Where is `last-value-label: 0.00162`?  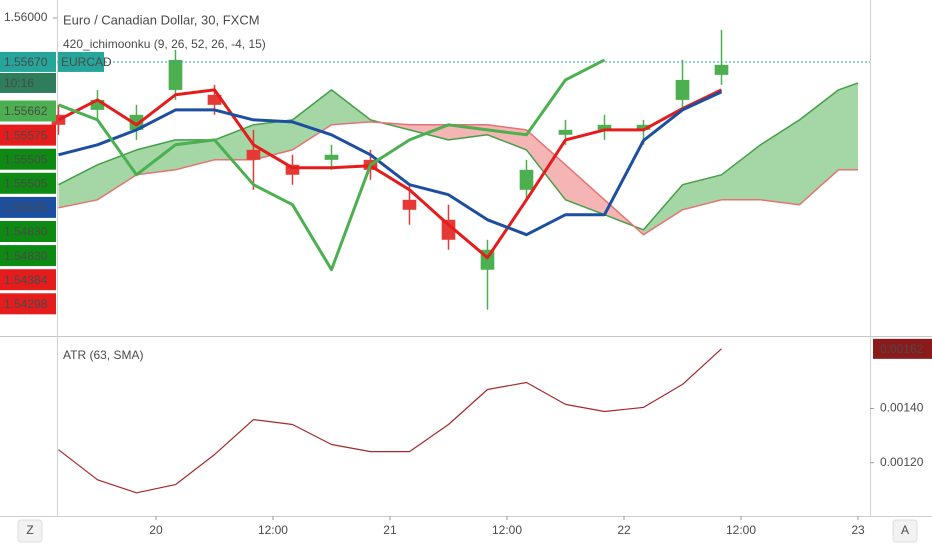 last-value-label: 0.00162 is located at coordinates (902, 349).